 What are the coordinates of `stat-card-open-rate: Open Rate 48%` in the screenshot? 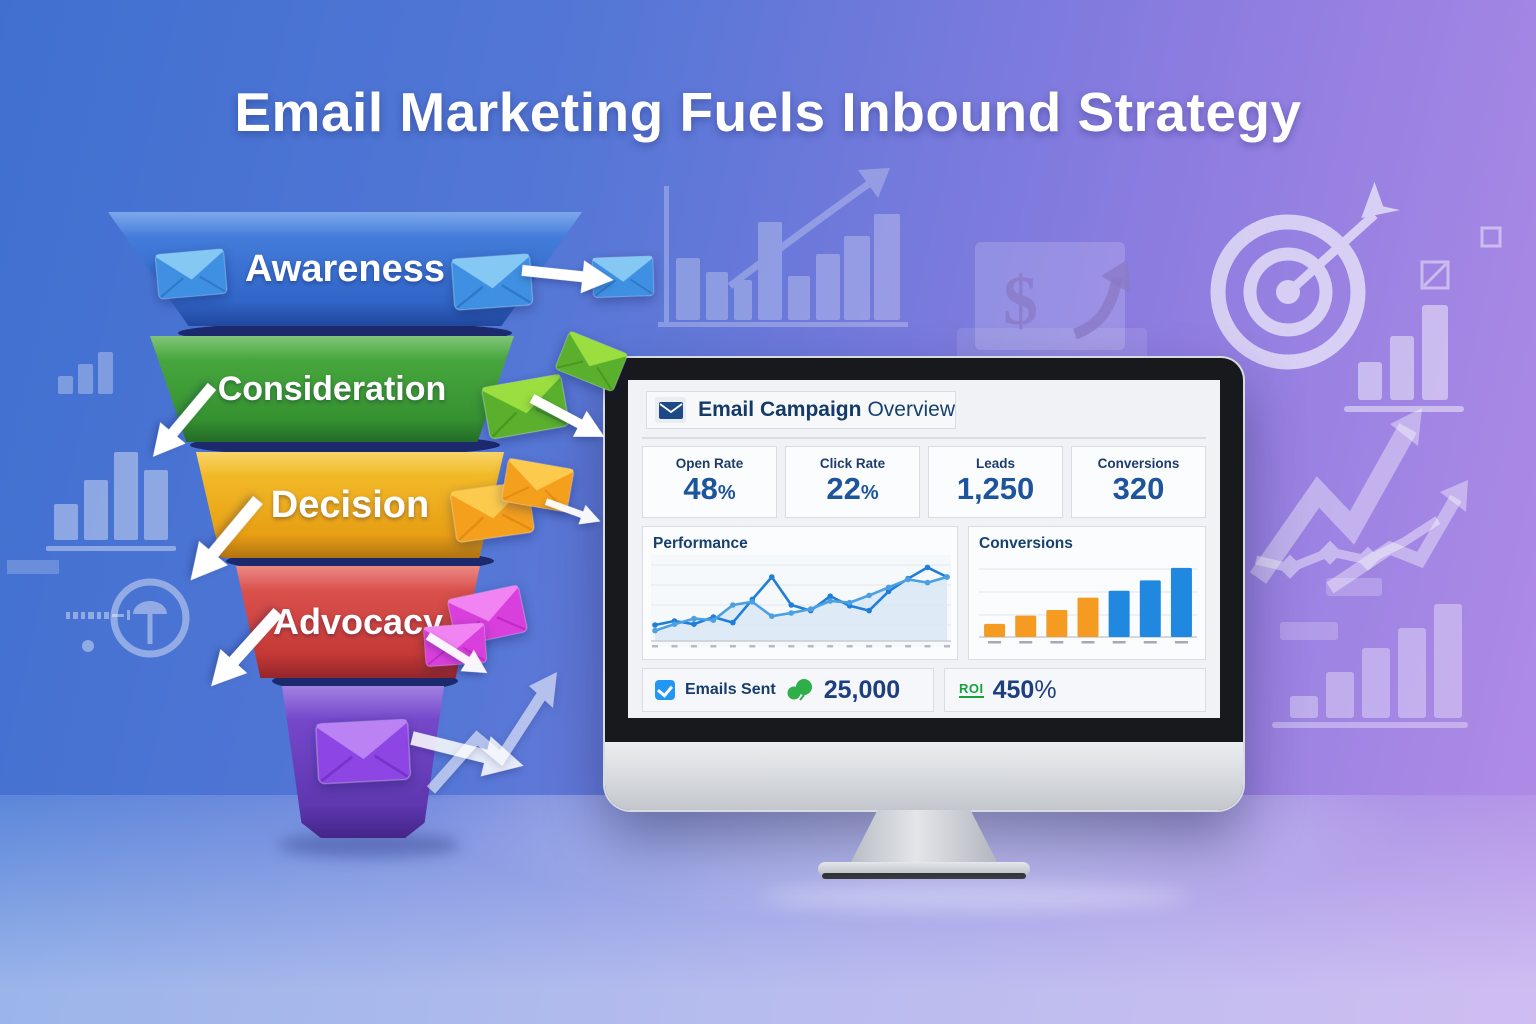 It's located at (709, 482).